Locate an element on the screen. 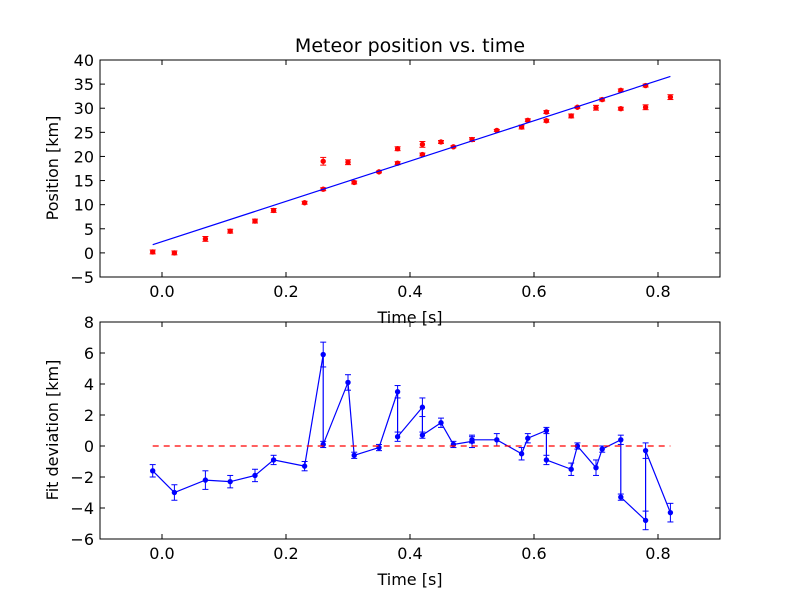 The width and height of the screenshot is (800, 600). position-y-tick-label: 15 is located at coordinates (84, 181).